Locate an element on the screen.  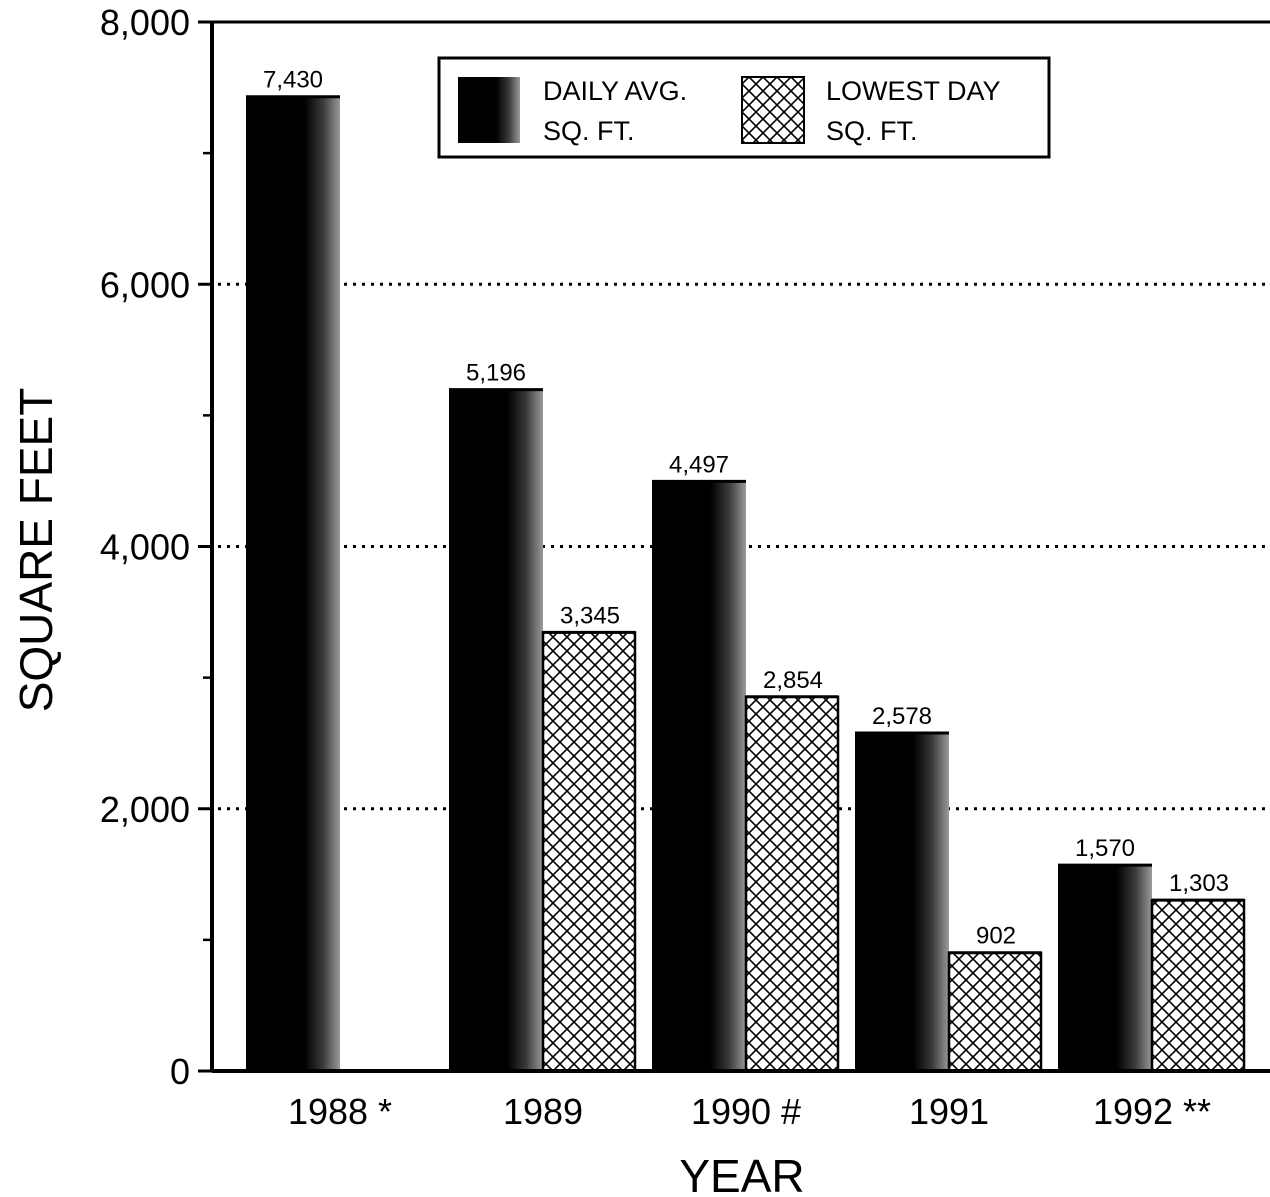
legend-label-lowest-day-line1: LOWEST DAY is located at coordinates (913, 91).